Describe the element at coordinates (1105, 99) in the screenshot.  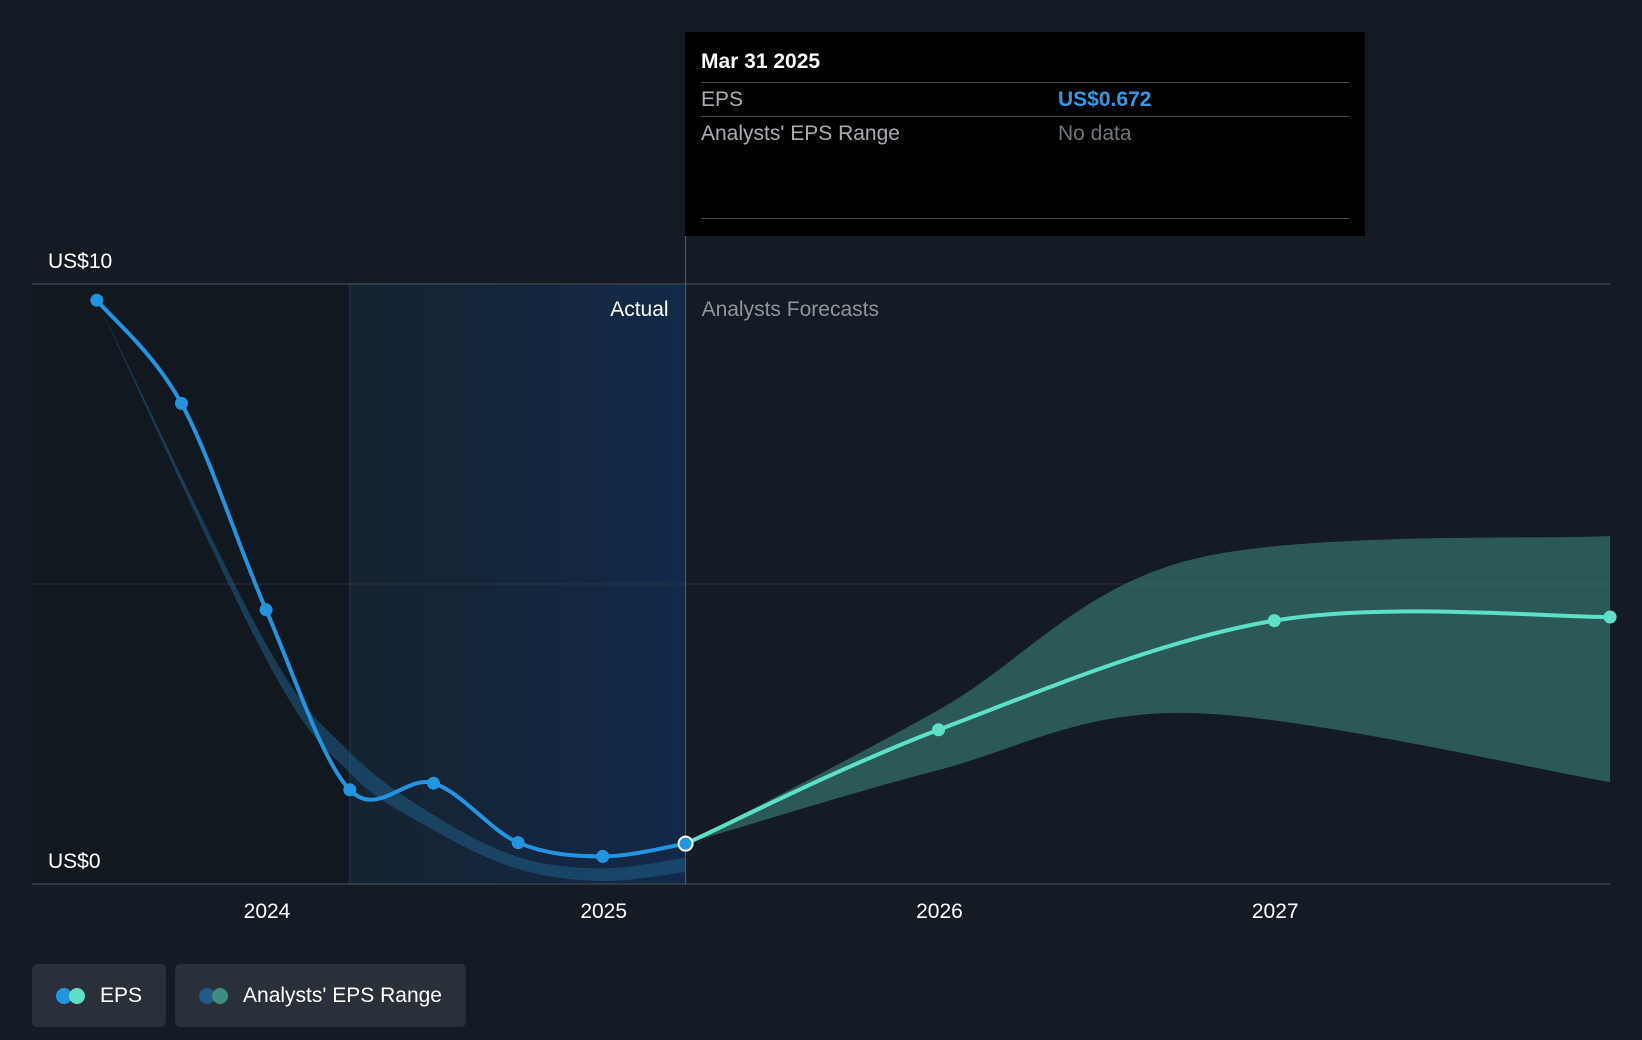
I see `tooltip-eps-value: US$0.672` at that location.